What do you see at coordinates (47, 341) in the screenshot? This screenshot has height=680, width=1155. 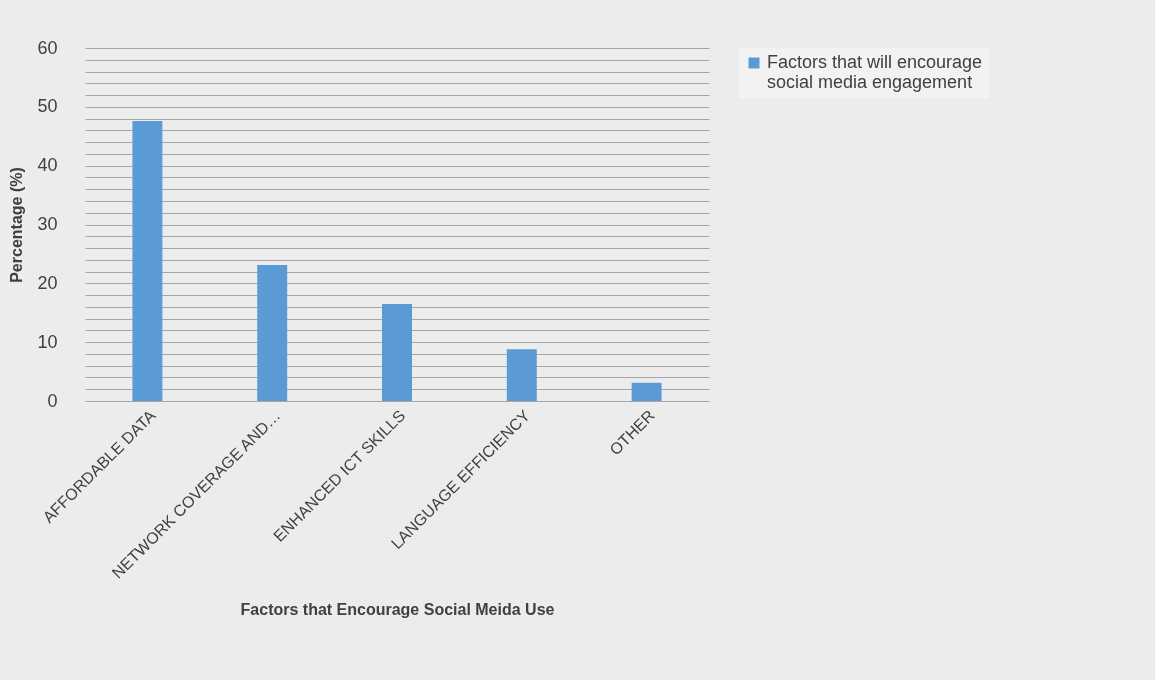 I see `y-tick-label: 10` at bounding box center [47, 341].